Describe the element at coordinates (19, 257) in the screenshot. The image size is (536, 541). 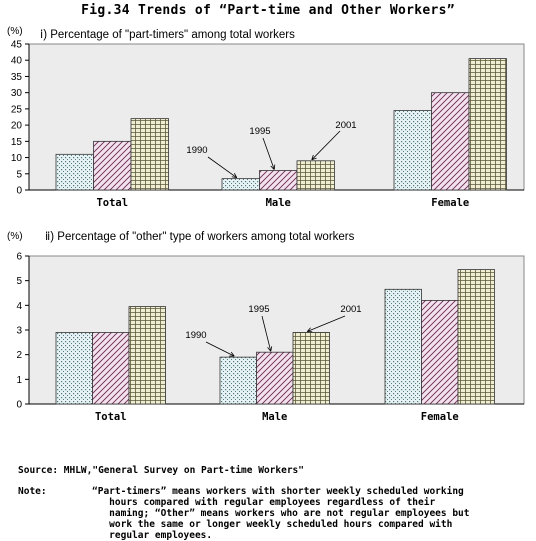
I see `y-tick-label: 6` at that location.